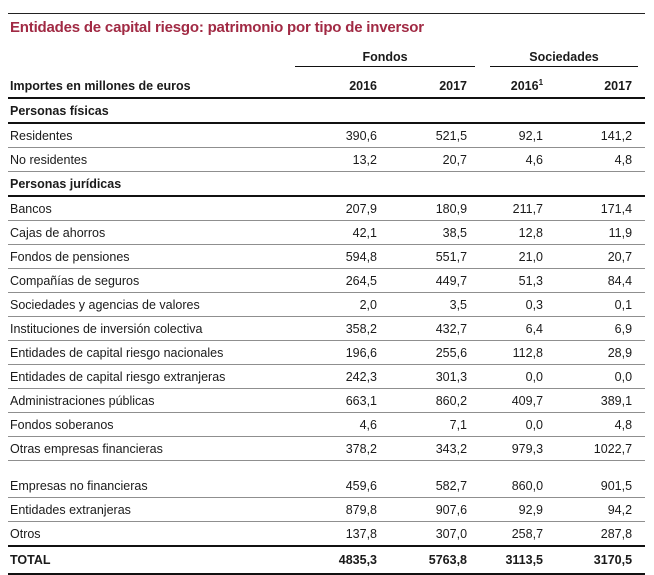  What do you see at coordinates (435, 534) in the screenshot?
I see `row-value: 307,0` at bounding box center [435, 534].